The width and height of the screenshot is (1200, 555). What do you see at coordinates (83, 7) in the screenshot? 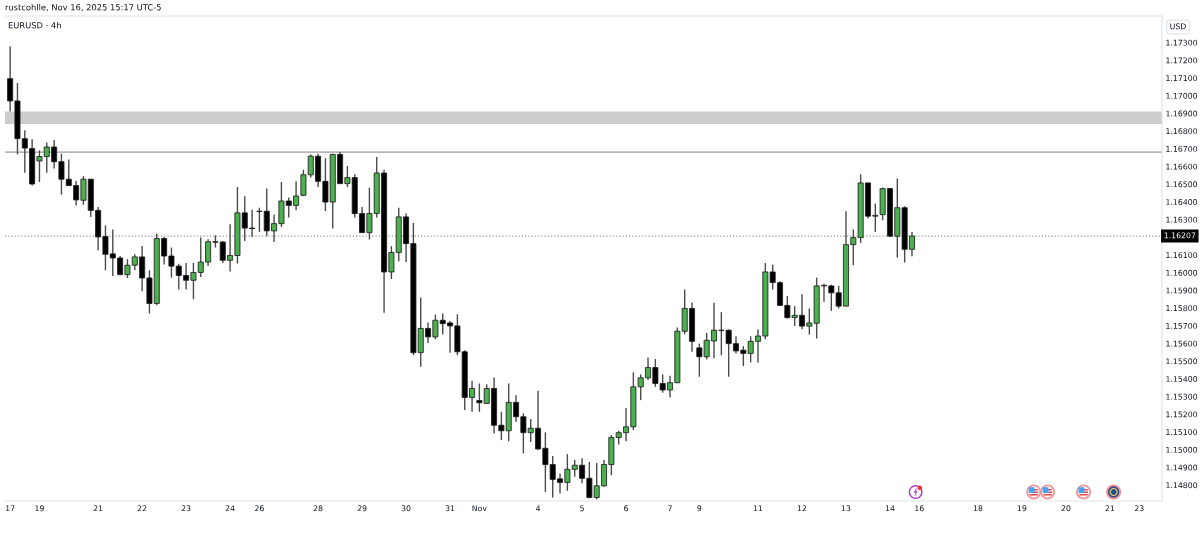
I see `text: rustcohlle, Nov 16, 2025 15:17 UTC-5` at bounding box center [83, 7].